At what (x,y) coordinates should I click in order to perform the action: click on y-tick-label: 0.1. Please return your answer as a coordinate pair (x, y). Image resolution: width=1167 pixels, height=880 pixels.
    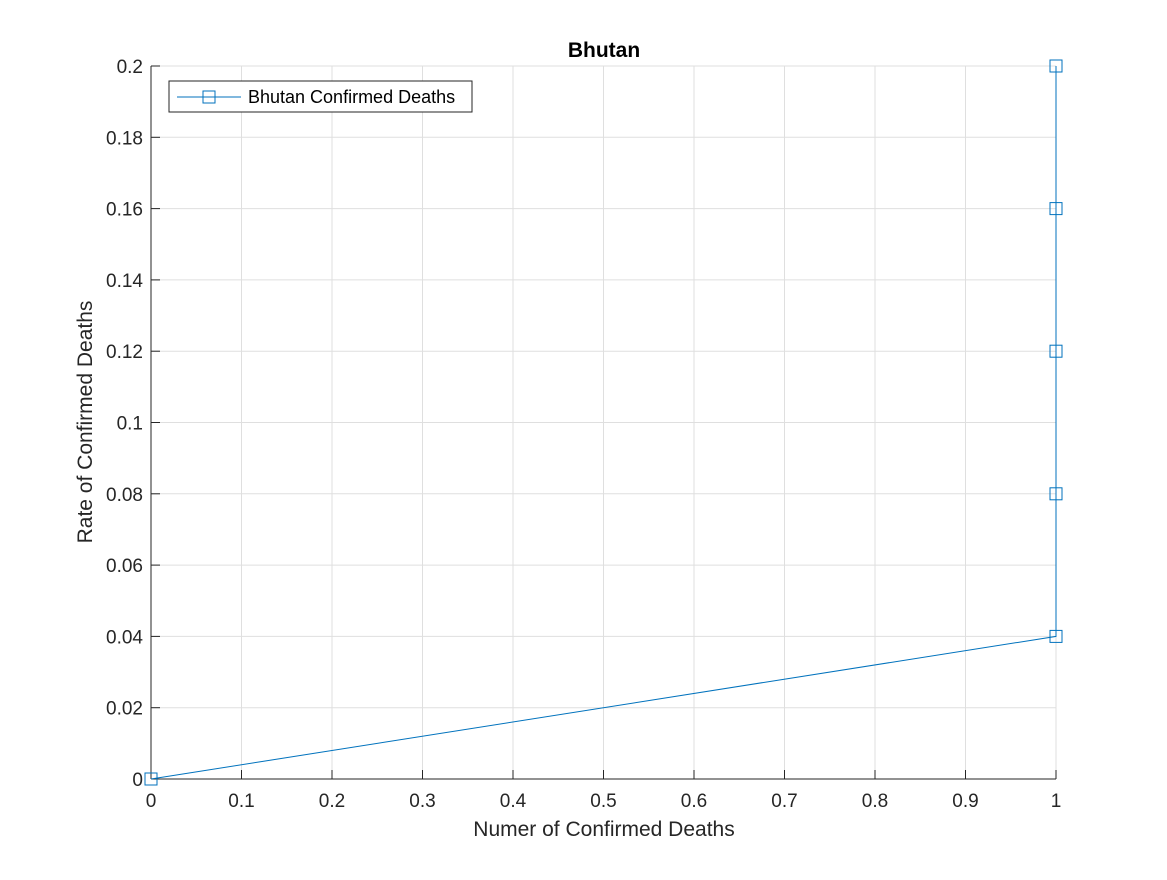
    Looking at the image, I should click on (130, 424).